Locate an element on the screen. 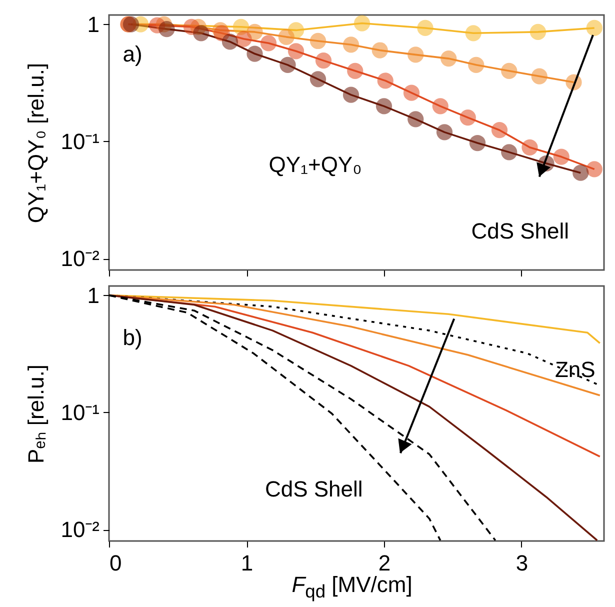 The height and width of the screenshot is (607, 615). annotation: b) is located at coordinates (132, 337).